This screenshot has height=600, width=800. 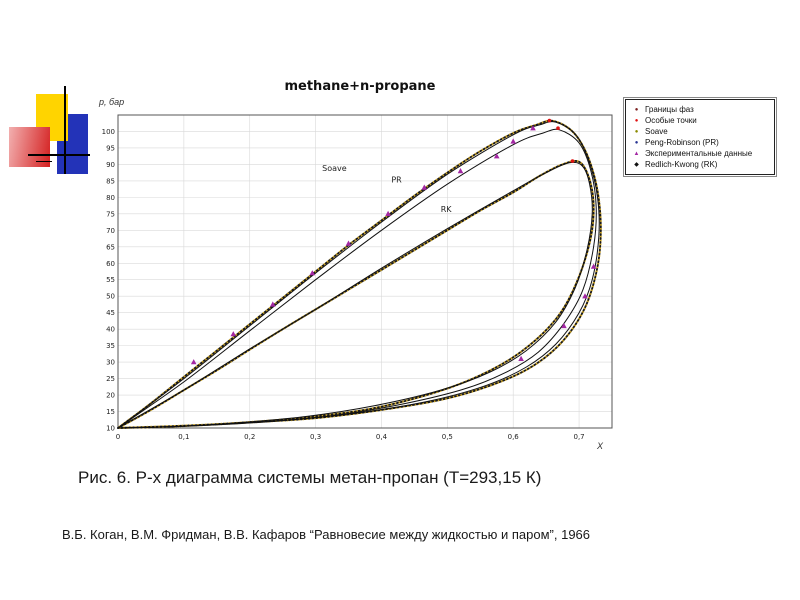 What do you see at coordinates (110, 363) in the screenshot?
I see `y-tick-label: 30` at bounding box center [110, 363].